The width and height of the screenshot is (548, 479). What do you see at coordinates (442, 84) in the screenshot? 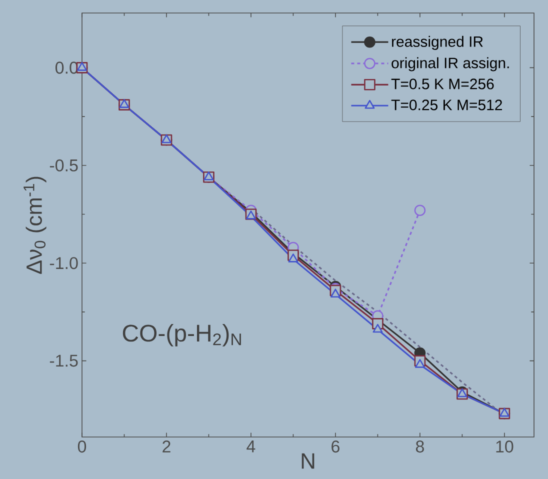
I see `legend-label: T=0.5 K M=256` at bounding box center [442, 84].